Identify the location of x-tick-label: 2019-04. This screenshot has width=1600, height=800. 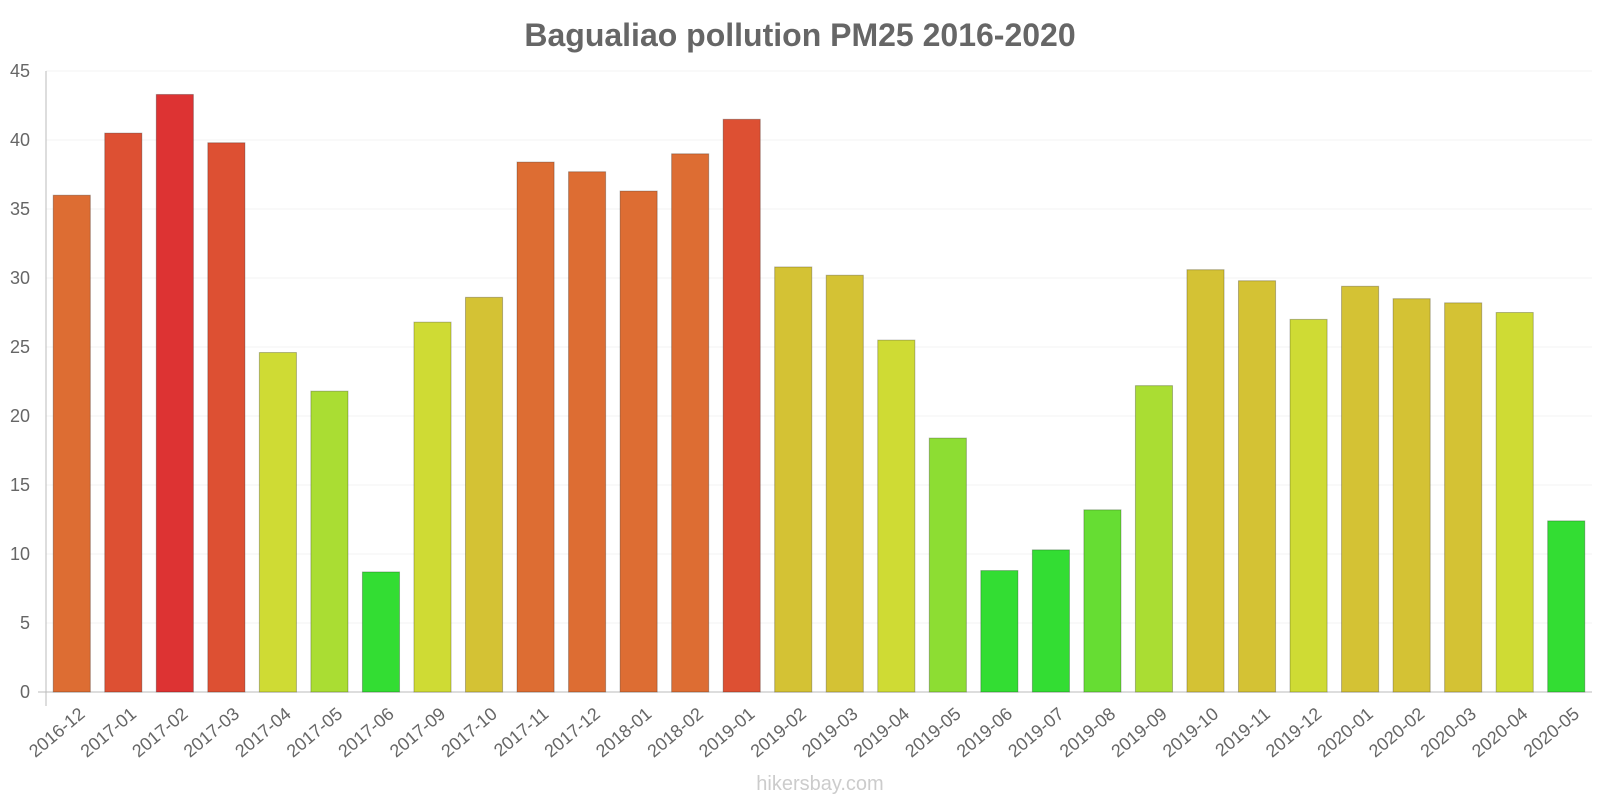
(881, 733).